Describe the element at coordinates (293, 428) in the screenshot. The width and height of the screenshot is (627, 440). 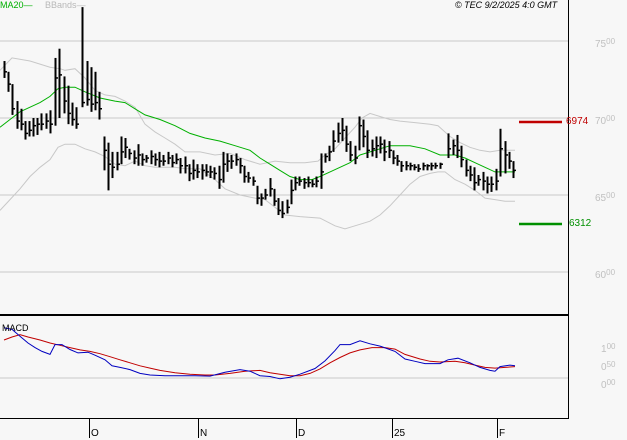
I see `x-axis-ticks` at that location.